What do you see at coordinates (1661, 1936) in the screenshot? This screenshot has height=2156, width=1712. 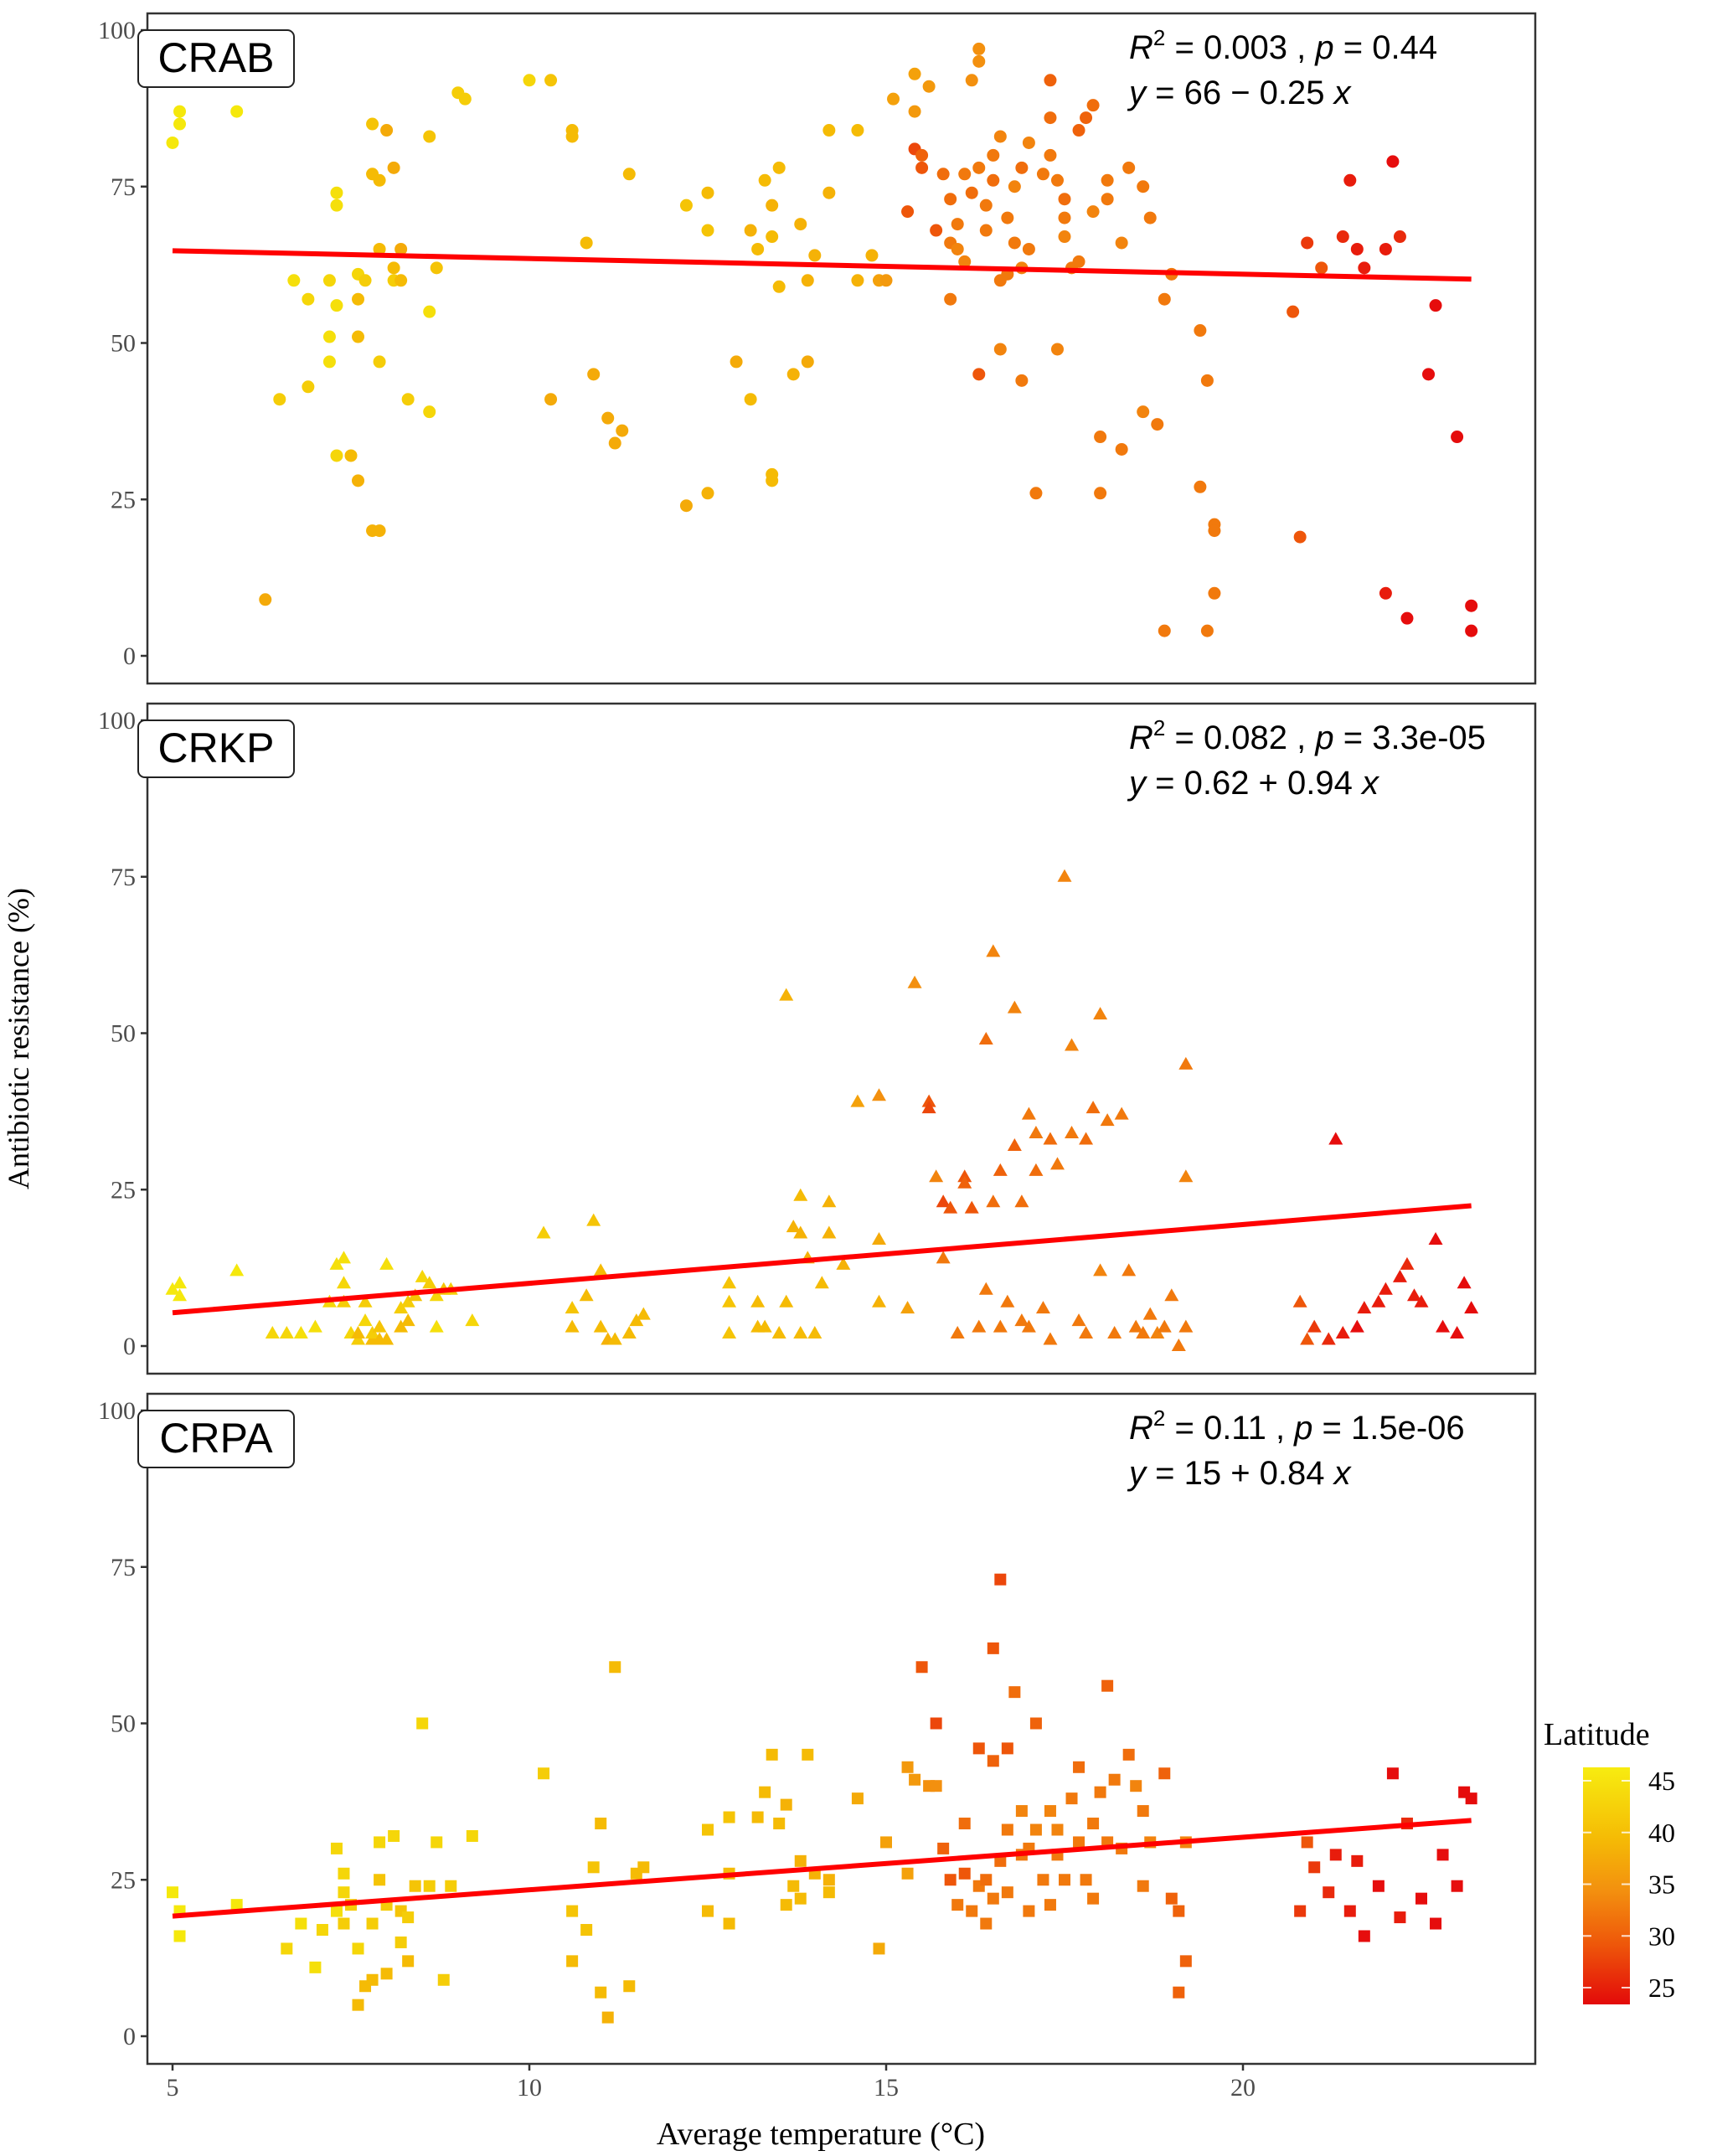 I see `legend-tick-label: 30` at bounding box center [1661, 1936].